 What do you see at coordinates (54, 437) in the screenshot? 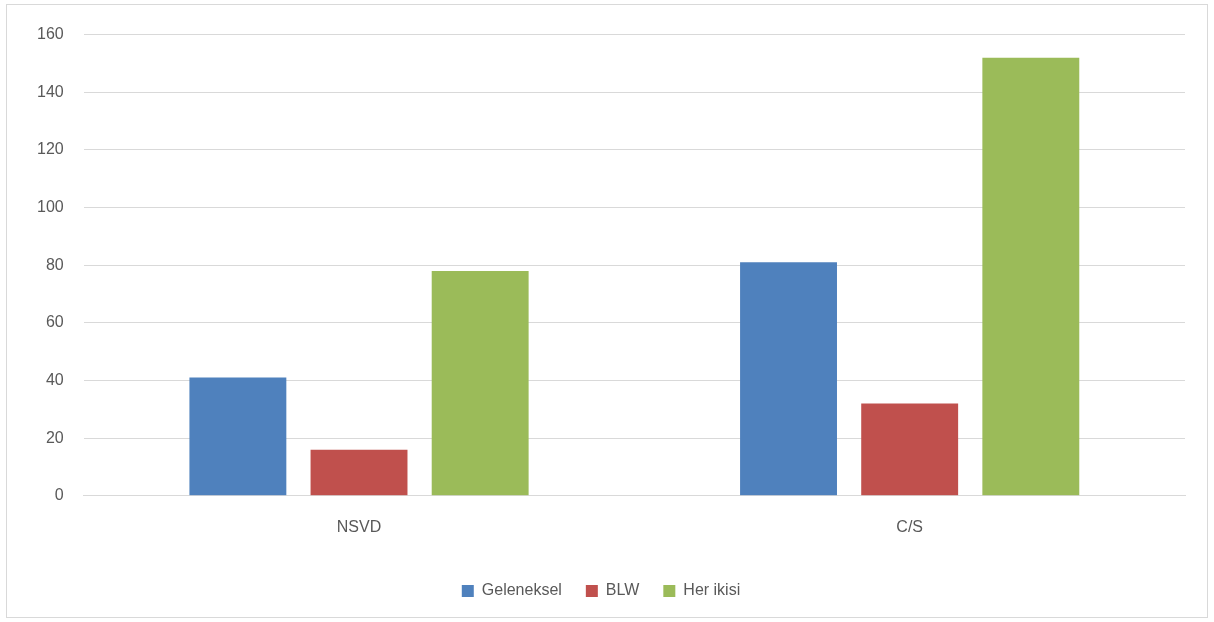
I see `y-tick-label: 20` at bounding box center [54, 437].